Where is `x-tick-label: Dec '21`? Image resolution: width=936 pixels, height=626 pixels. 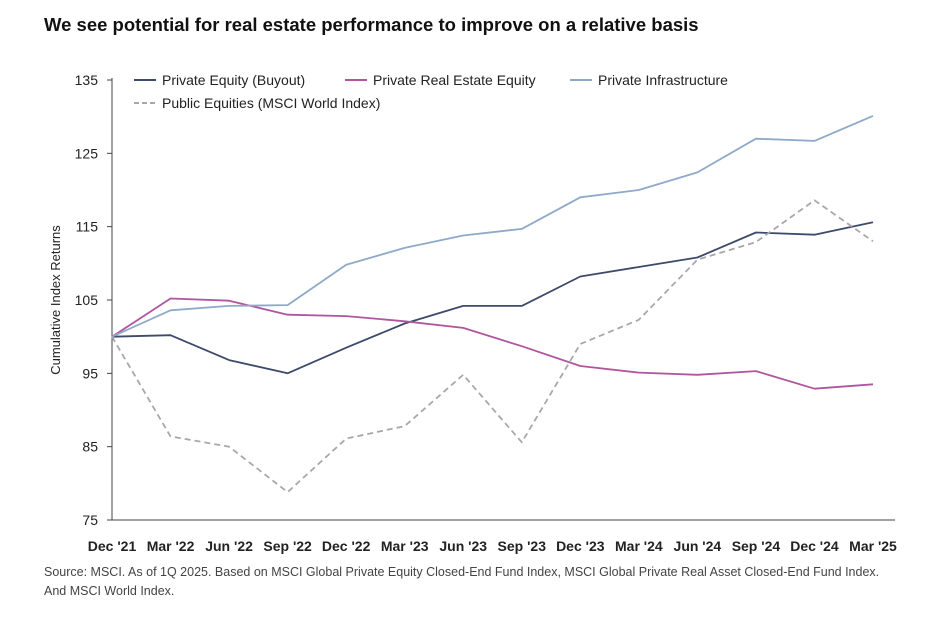
x-tick-label: Dec '21 is located at coordinates (112, 546).